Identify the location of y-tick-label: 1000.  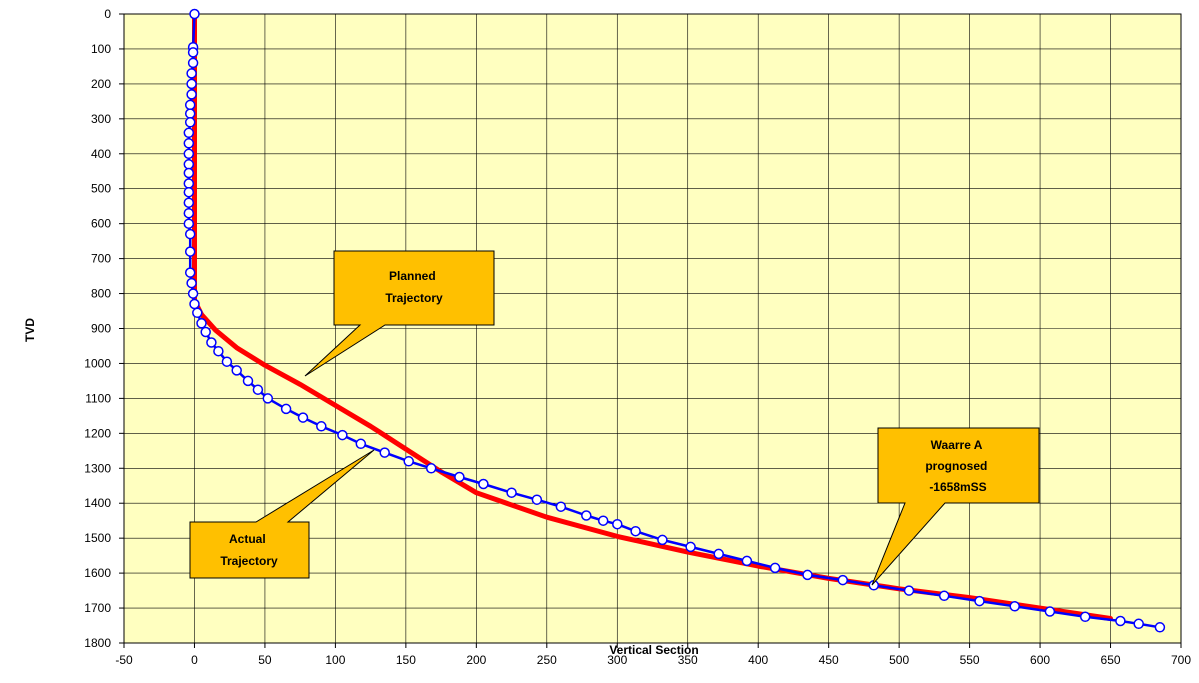
(97, 363).